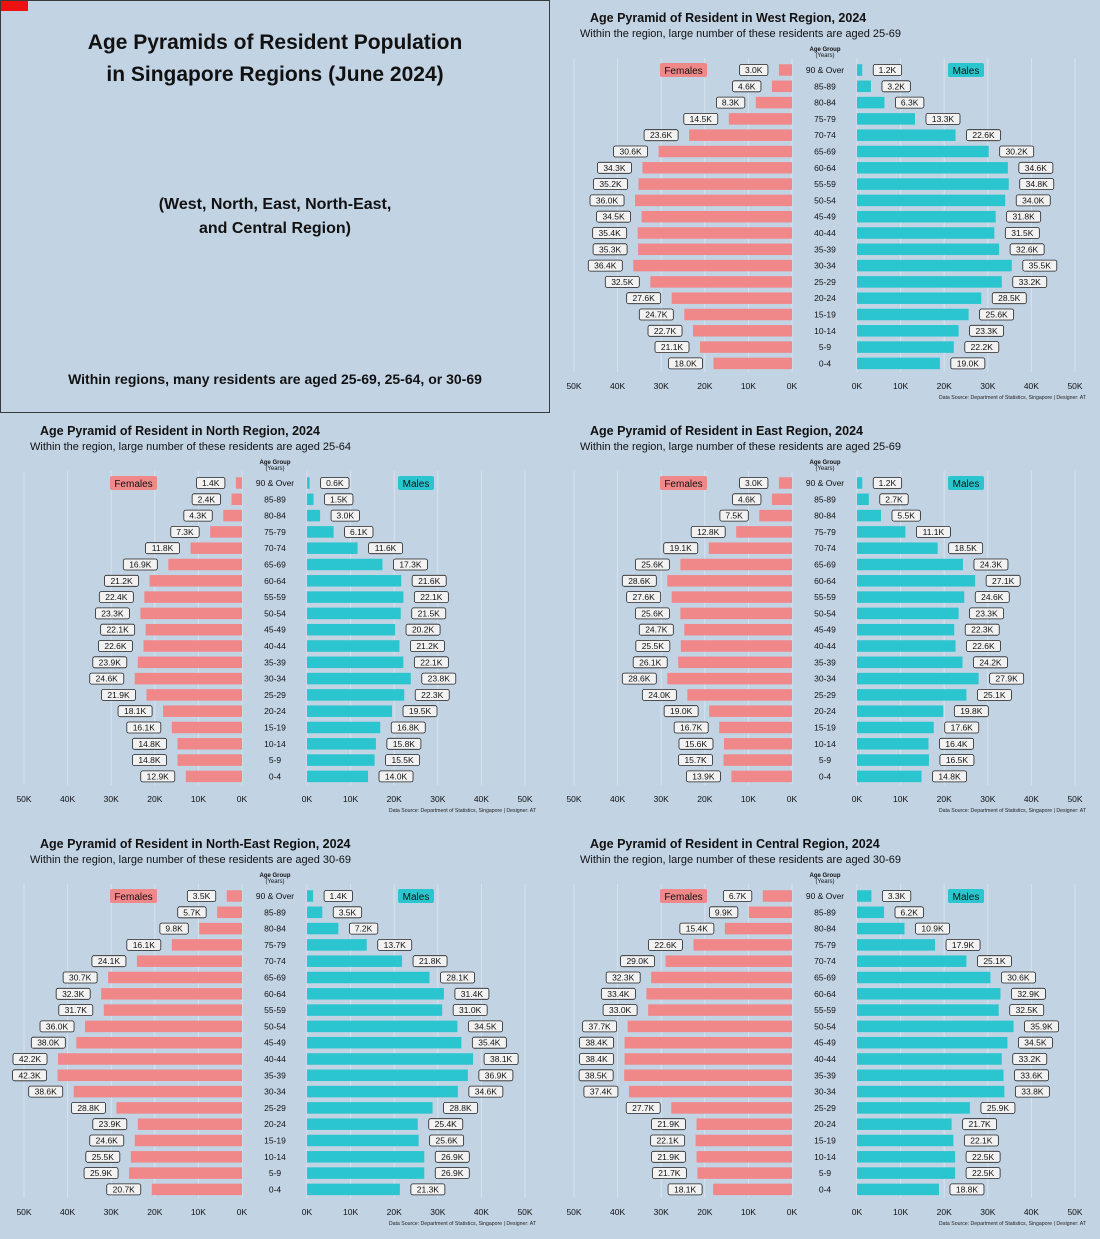  What do you see at coordinates (992, 597) in the screenshot?
I see `svg-text: 24.6K` at bounding box center [992, 597].